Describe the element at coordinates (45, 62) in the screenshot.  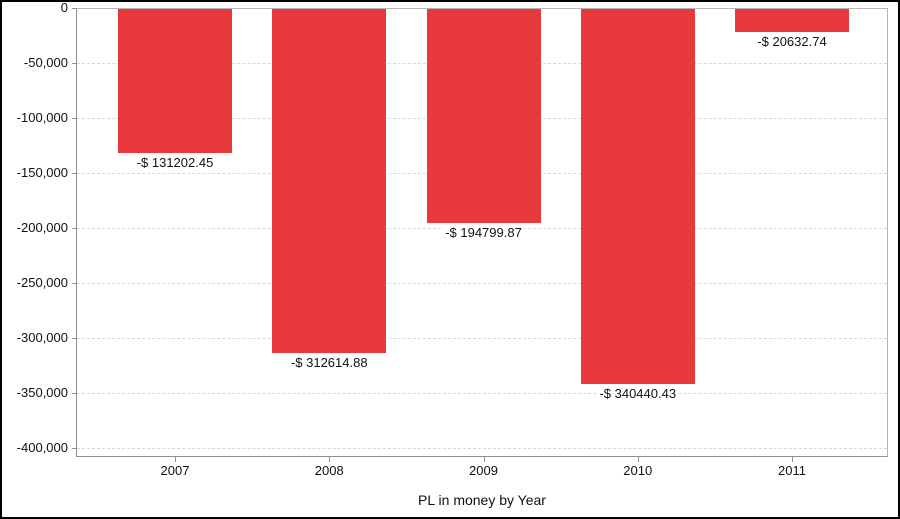
I see `y-tick-label: -50,000` at that location.